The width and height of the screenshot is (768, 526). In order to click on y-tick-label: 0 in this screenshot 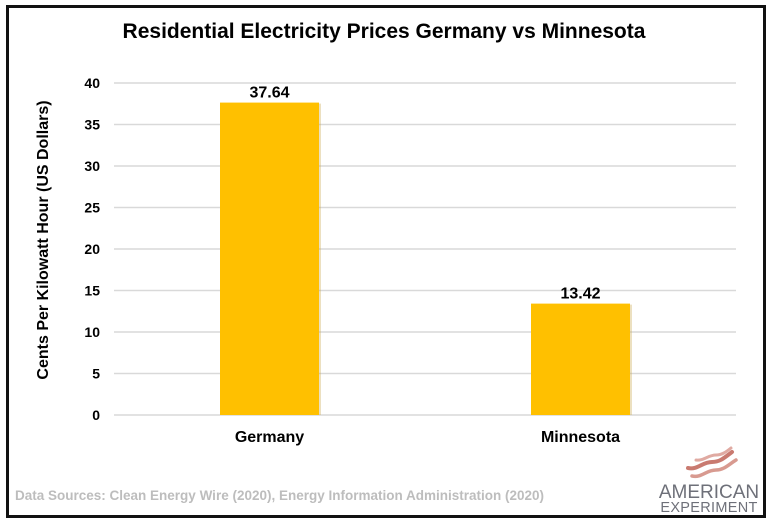, I will do `click(96, 415)`.